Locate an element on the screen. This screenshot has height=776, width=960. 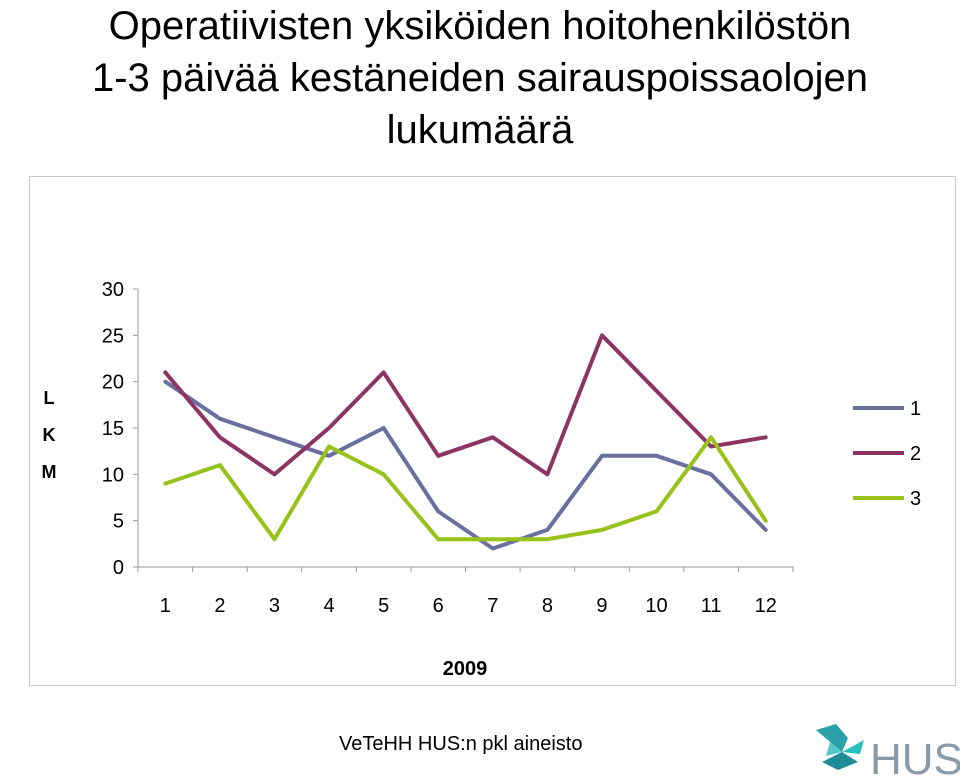
x-tick-label: 10 is located at coordinates (656, 606).